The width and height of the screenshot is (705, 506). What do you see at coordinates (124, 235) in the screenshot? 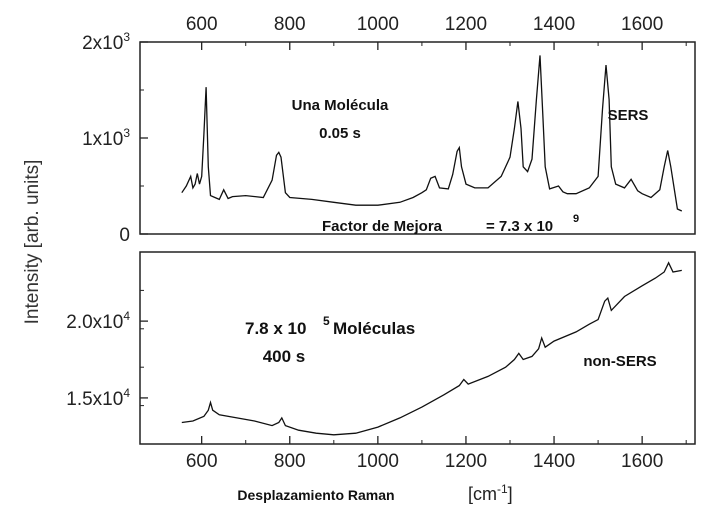
I see `y-tick-label: 0` at bounding box center [124, 235].